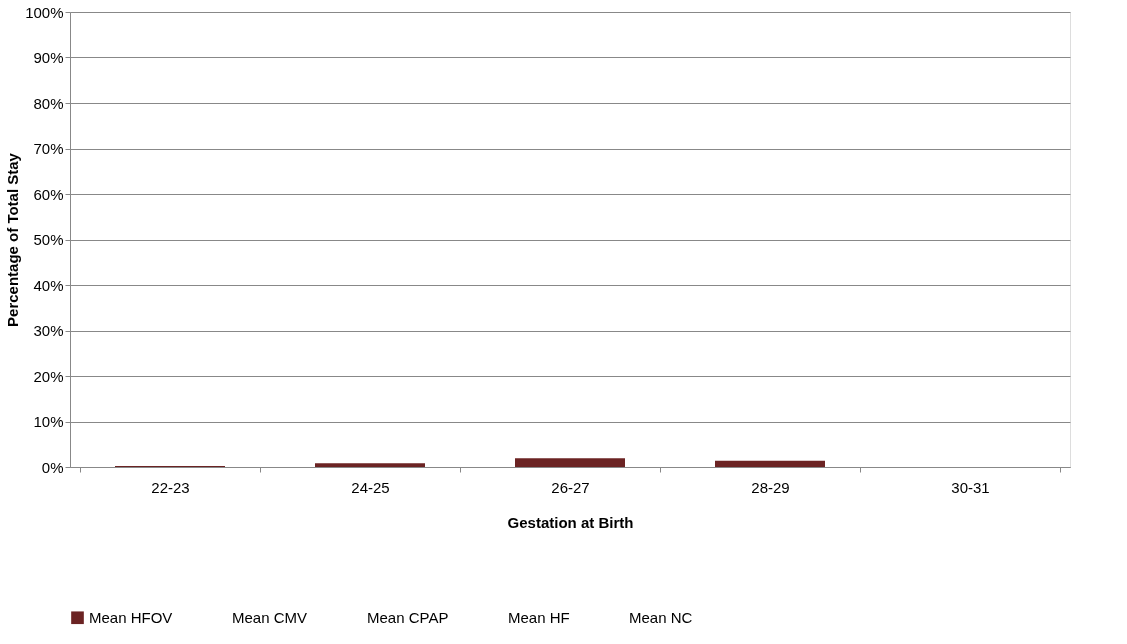 Image resolution: width=1127 pixels, height=644 pixels. What do you see at coordinates (44, 12) in the screenshot?
I see `y-tick-label: 100%` at bounding box center [44, 12].